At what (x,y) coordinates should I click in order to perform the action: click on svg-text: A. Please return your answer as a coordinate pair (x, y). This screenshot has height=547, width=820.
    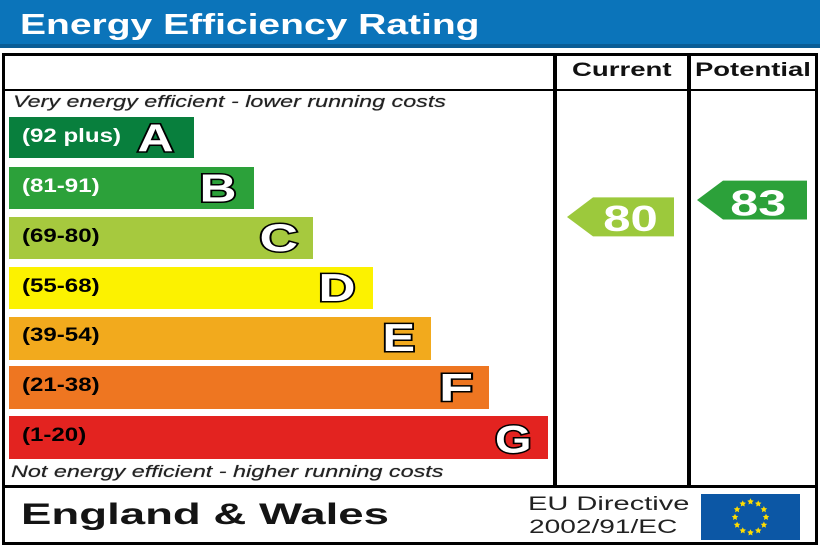
    Looking at the image, I should click on (156, 138).